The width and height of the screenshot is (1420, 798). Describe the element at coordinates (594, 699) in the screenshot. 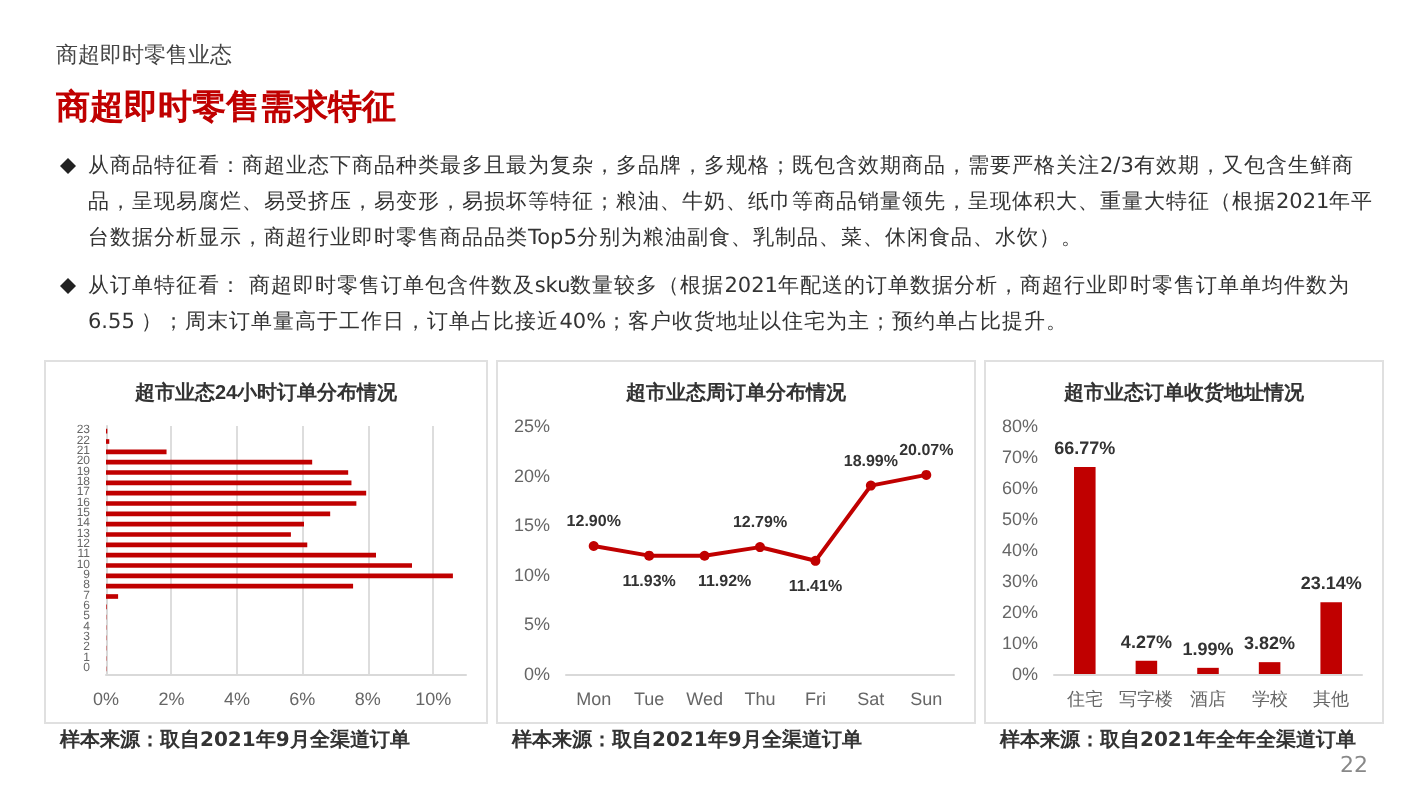

I see `x-tick-label: Mon` at that location.